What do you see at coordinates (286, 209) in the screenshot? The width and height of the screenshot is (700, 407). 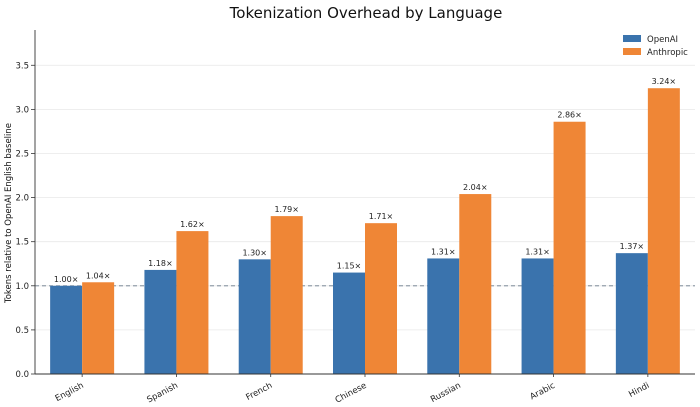 I see `data-label-anthropic-french: 1.79×` at bounding box center [286, 209].